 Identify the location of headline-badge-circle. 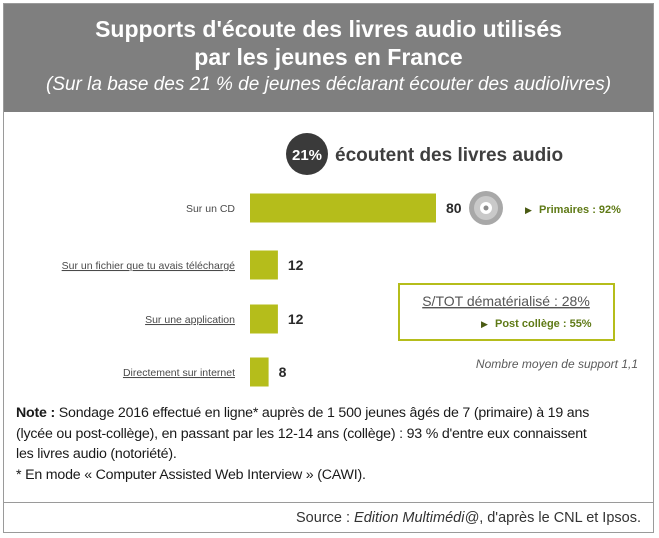
(307, 154).